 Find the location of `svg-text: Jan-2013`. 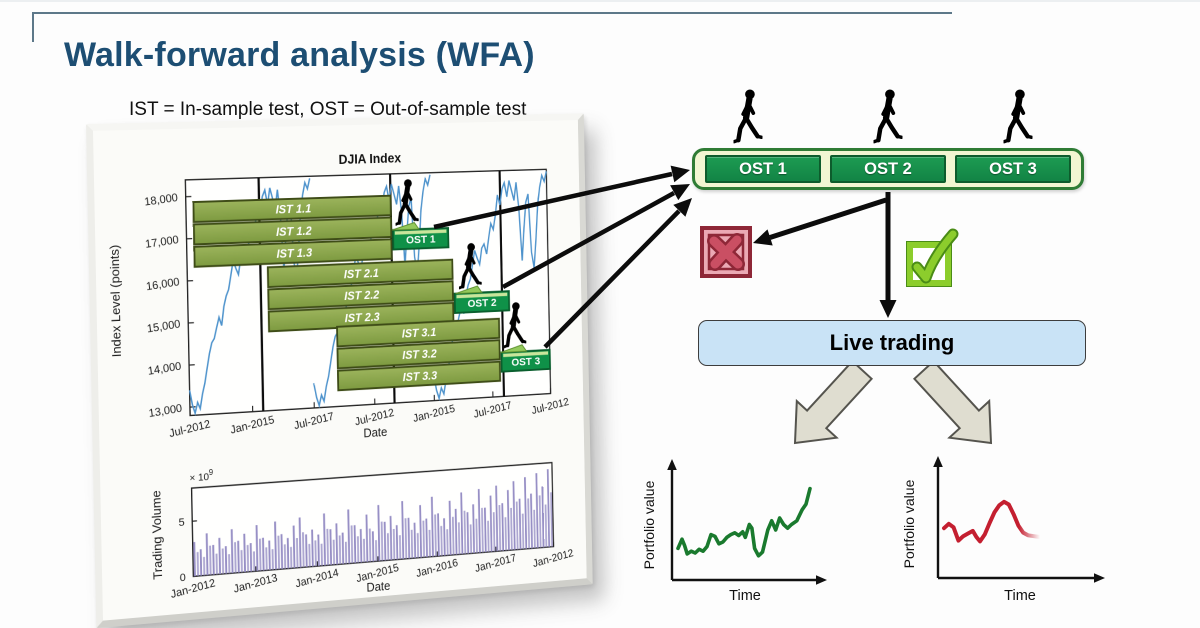

svg-text: Jan-2013 is located at coordinates (256, 583).